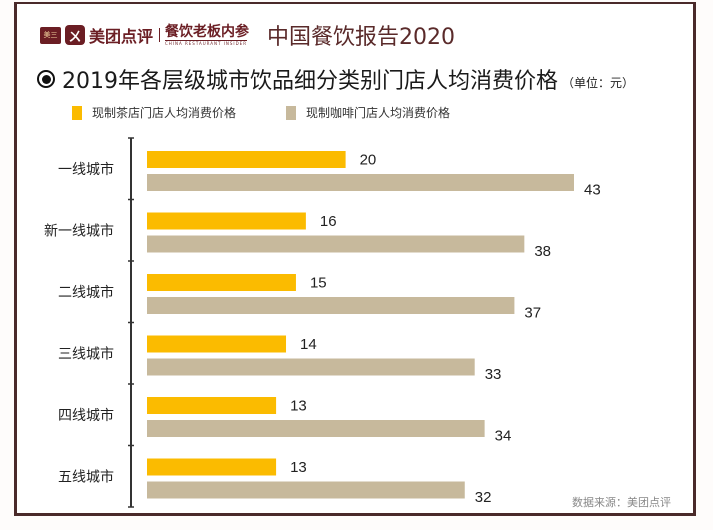 Image resolution: width=713 pixels, height=530 pixels. Describe the element at coordinates (86, 415) in the screenshot. I see `category-label: 四线城市` at that location.